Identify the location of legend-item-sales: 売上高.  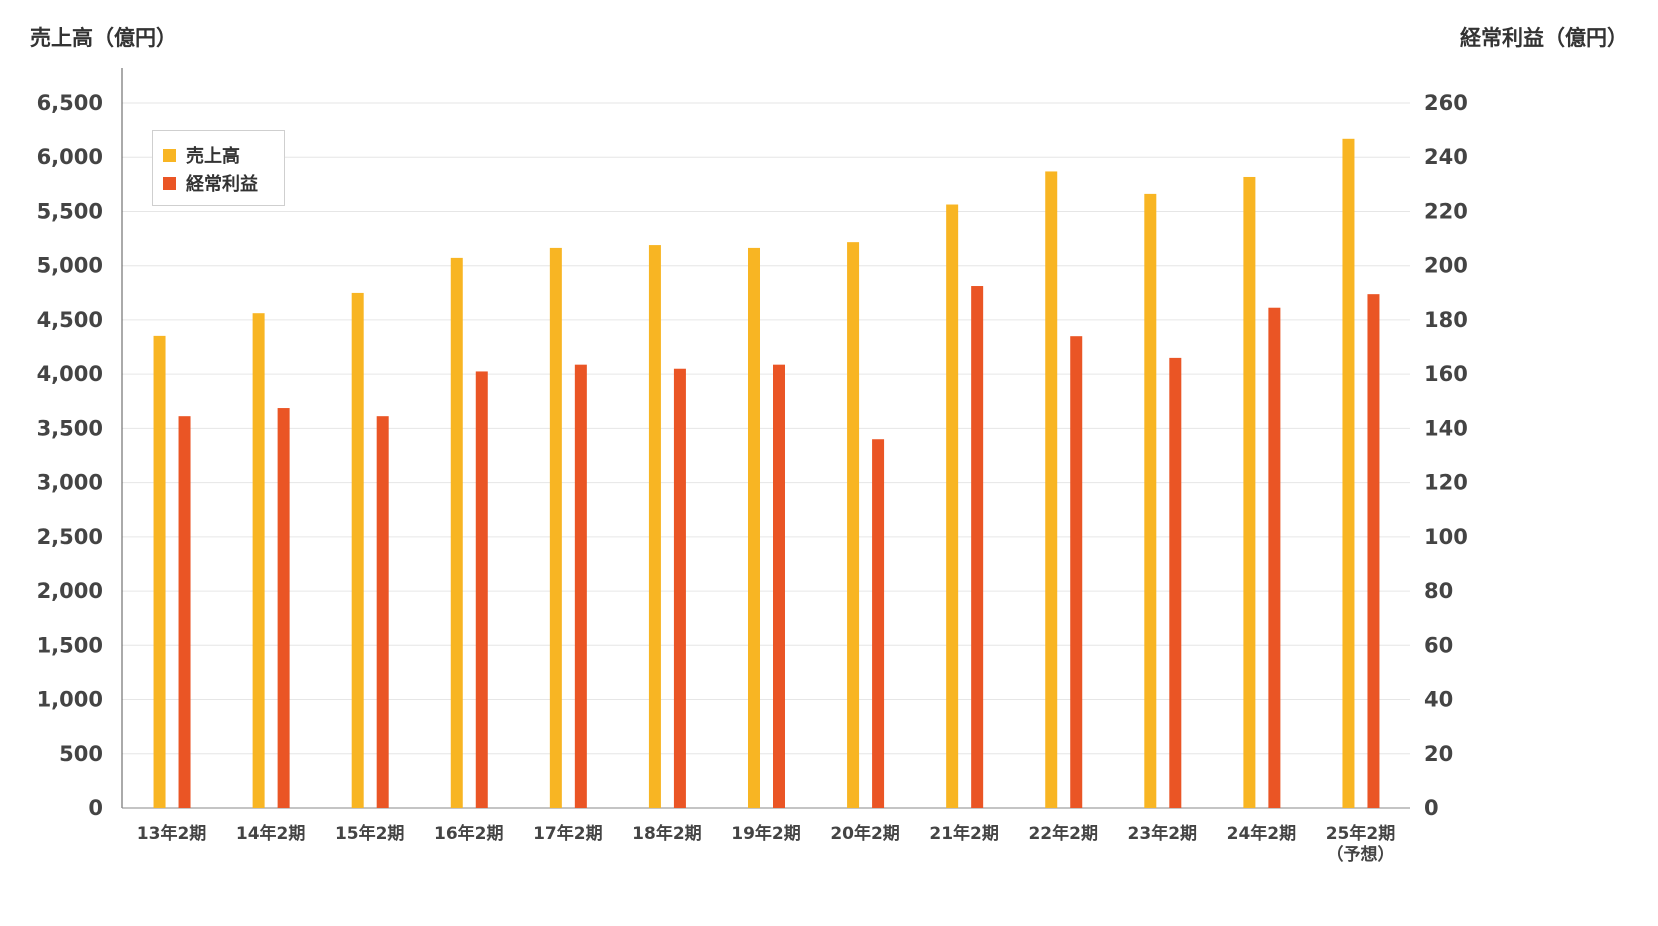
(223, 155).